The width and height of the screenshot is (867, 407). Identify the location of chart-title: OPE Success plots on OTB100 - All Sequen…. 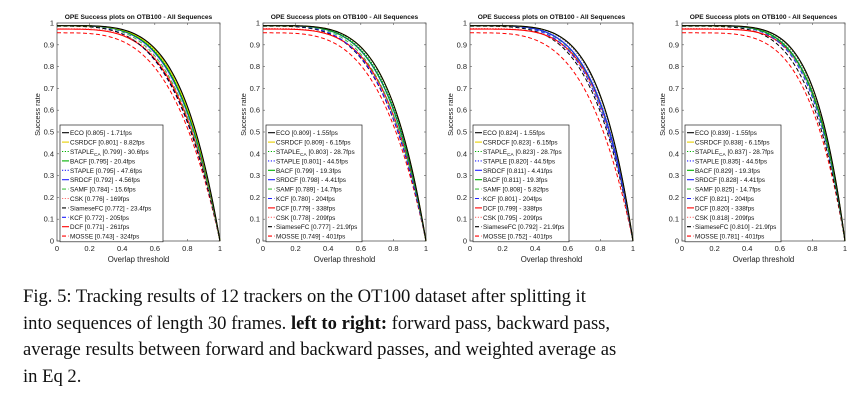
(764, 17).